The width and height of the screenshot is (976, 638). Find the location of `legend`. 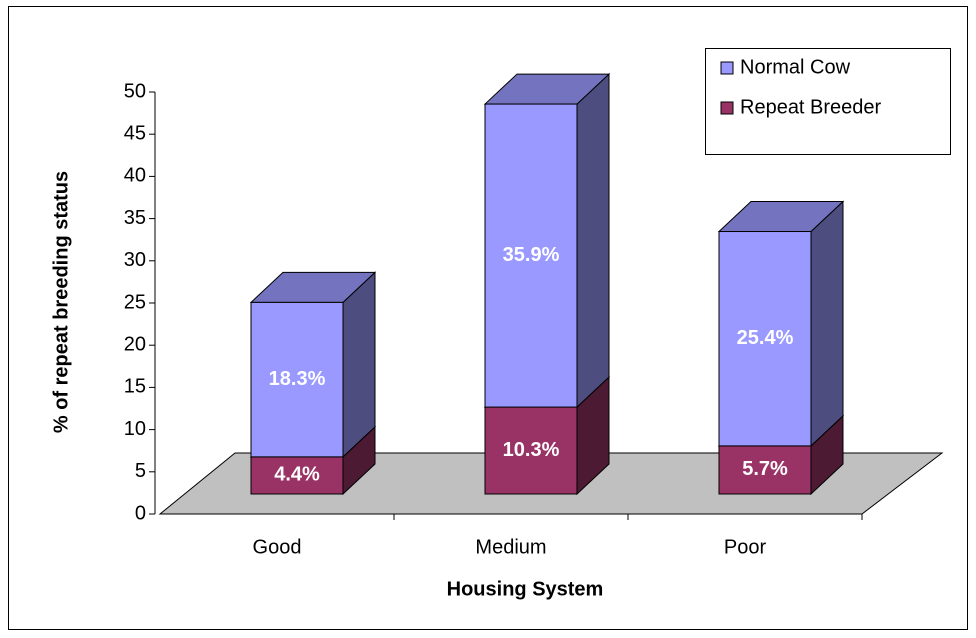

legend is located at coordinates (828, 101).